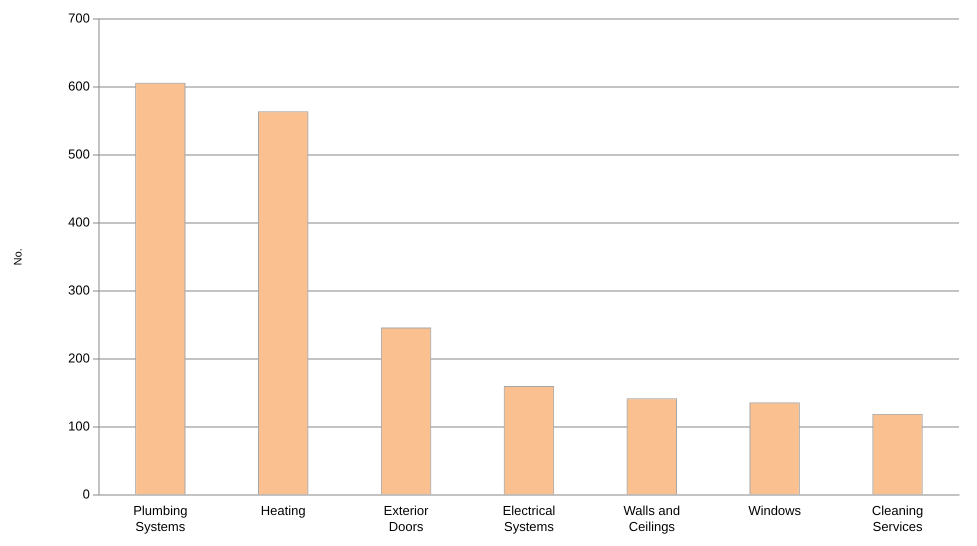 Image resolution: width=977 pixels, height=546 pixels. I want to click on x-tick-label: Windows, so click(775, 510).